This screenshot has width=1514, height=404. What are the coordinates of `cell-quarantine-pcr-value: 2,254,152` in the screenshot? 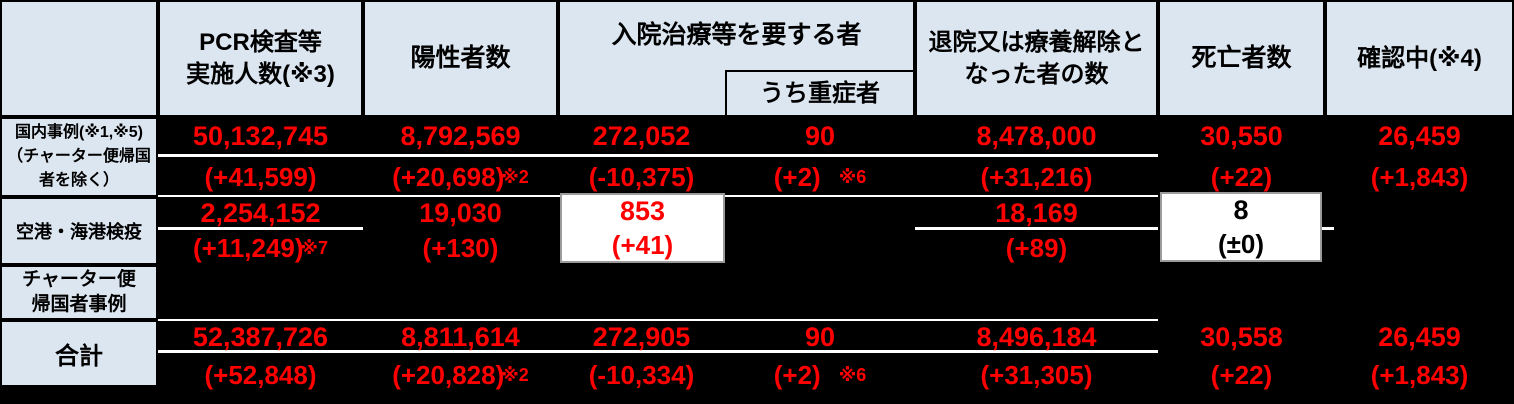 It's located at (260, 212).